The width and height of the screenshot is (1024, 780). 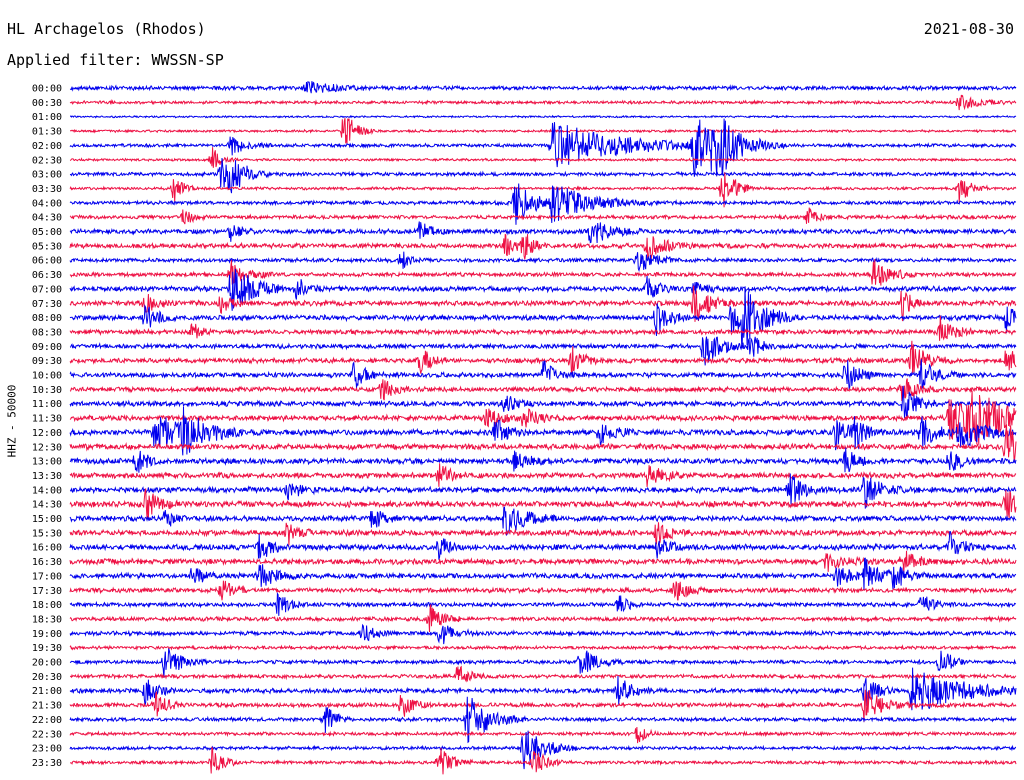 What do you see at coordinates (47, 706) in the screenshot?
I see `row-time-label: 21:30` at bounding box center [47, 706].